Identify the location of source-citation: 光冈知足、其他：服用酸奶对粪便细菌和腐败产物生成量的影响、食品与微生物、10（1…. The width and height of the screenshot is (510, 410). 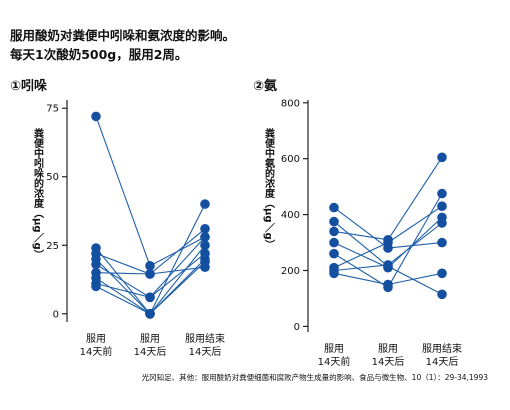
(314, 377).